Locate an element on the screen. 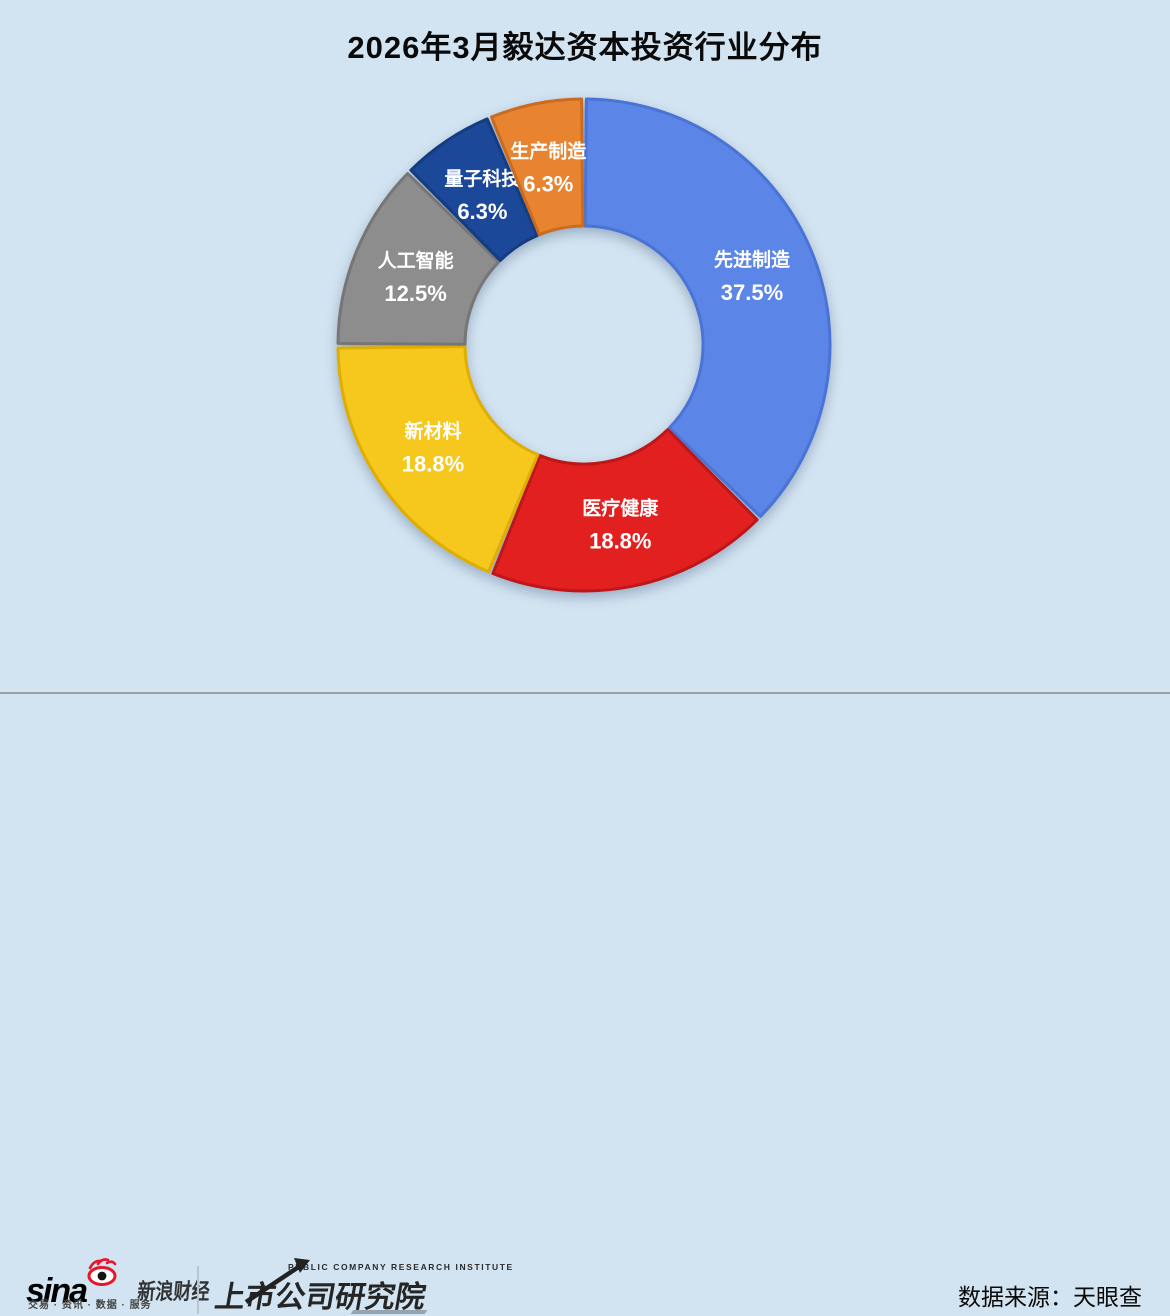 The width and height of the screenshot is (1170, 1316). arrow-up-icon is located at coordinates (277, 1281).